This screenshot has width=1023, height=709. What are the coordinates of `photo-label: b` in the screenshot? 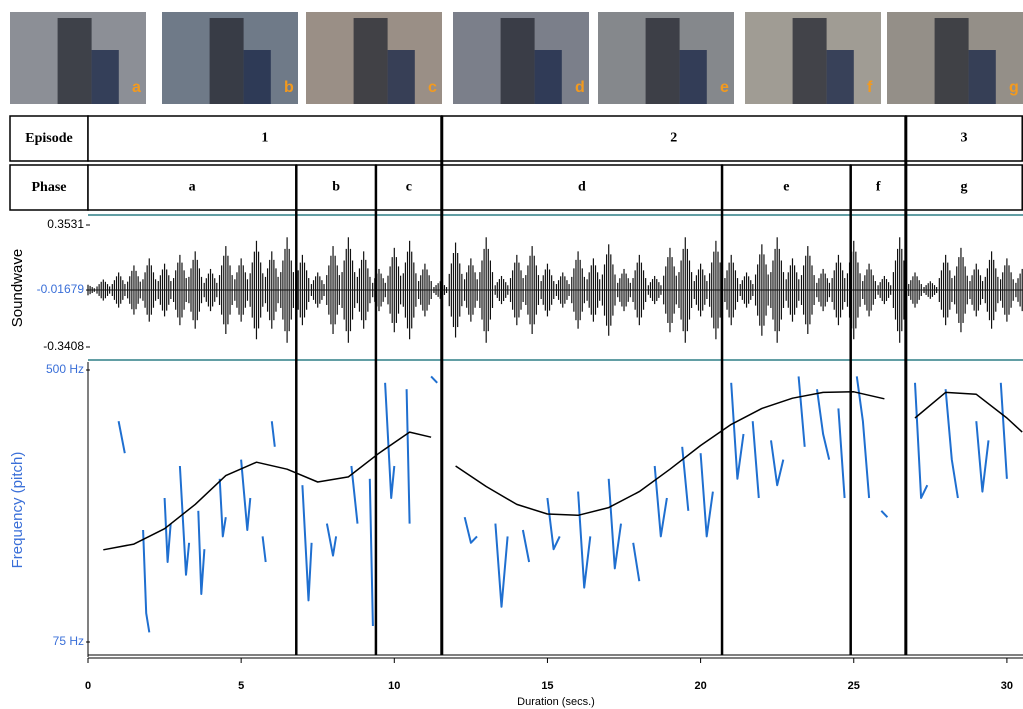 It's located at (289, 87).